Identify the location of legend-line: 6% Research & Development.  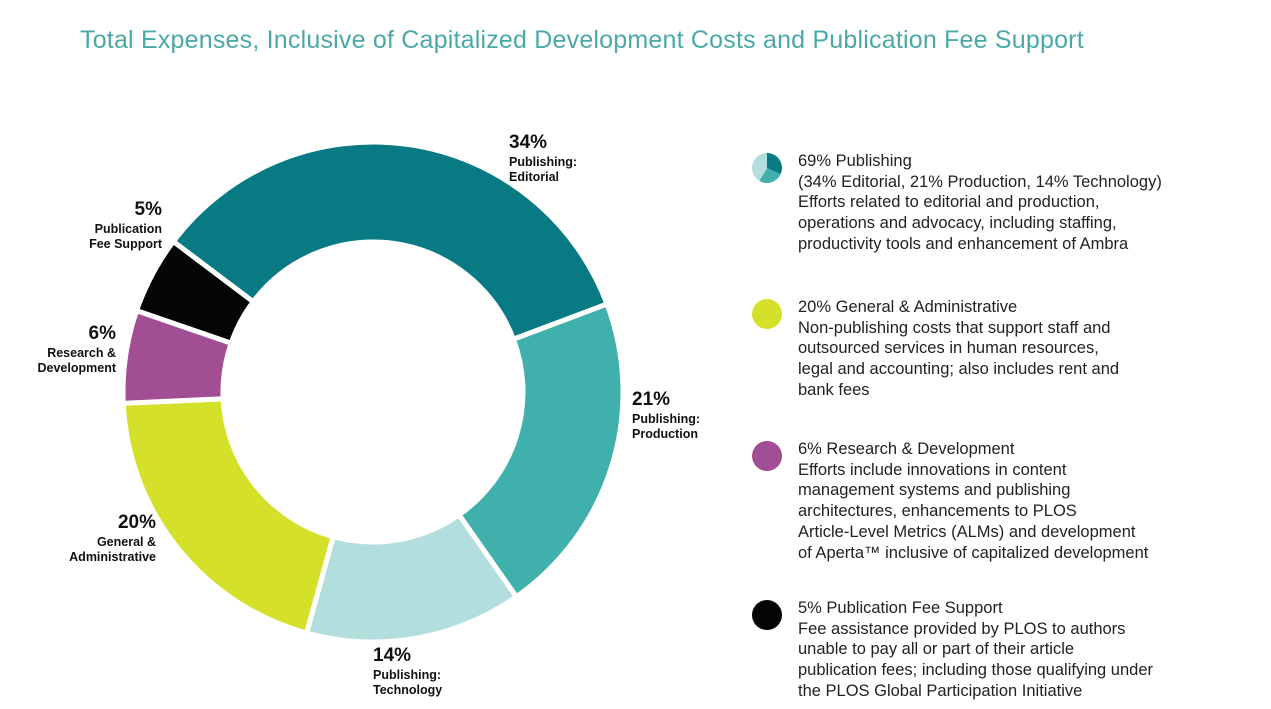
(906, 449).